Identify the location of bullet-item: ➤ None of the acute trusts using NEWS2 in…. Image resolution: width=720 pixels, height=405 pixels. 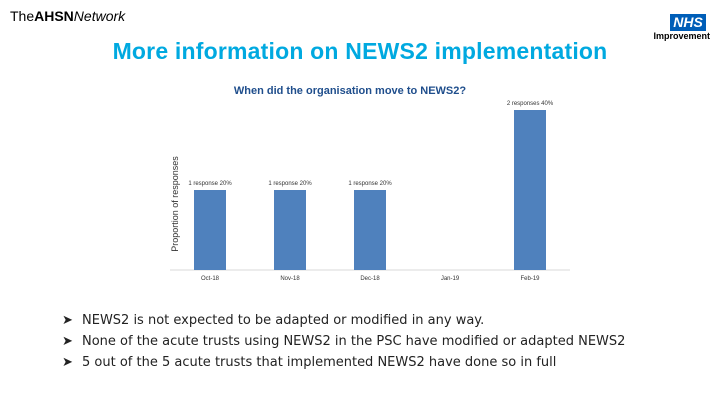
(343, 341).